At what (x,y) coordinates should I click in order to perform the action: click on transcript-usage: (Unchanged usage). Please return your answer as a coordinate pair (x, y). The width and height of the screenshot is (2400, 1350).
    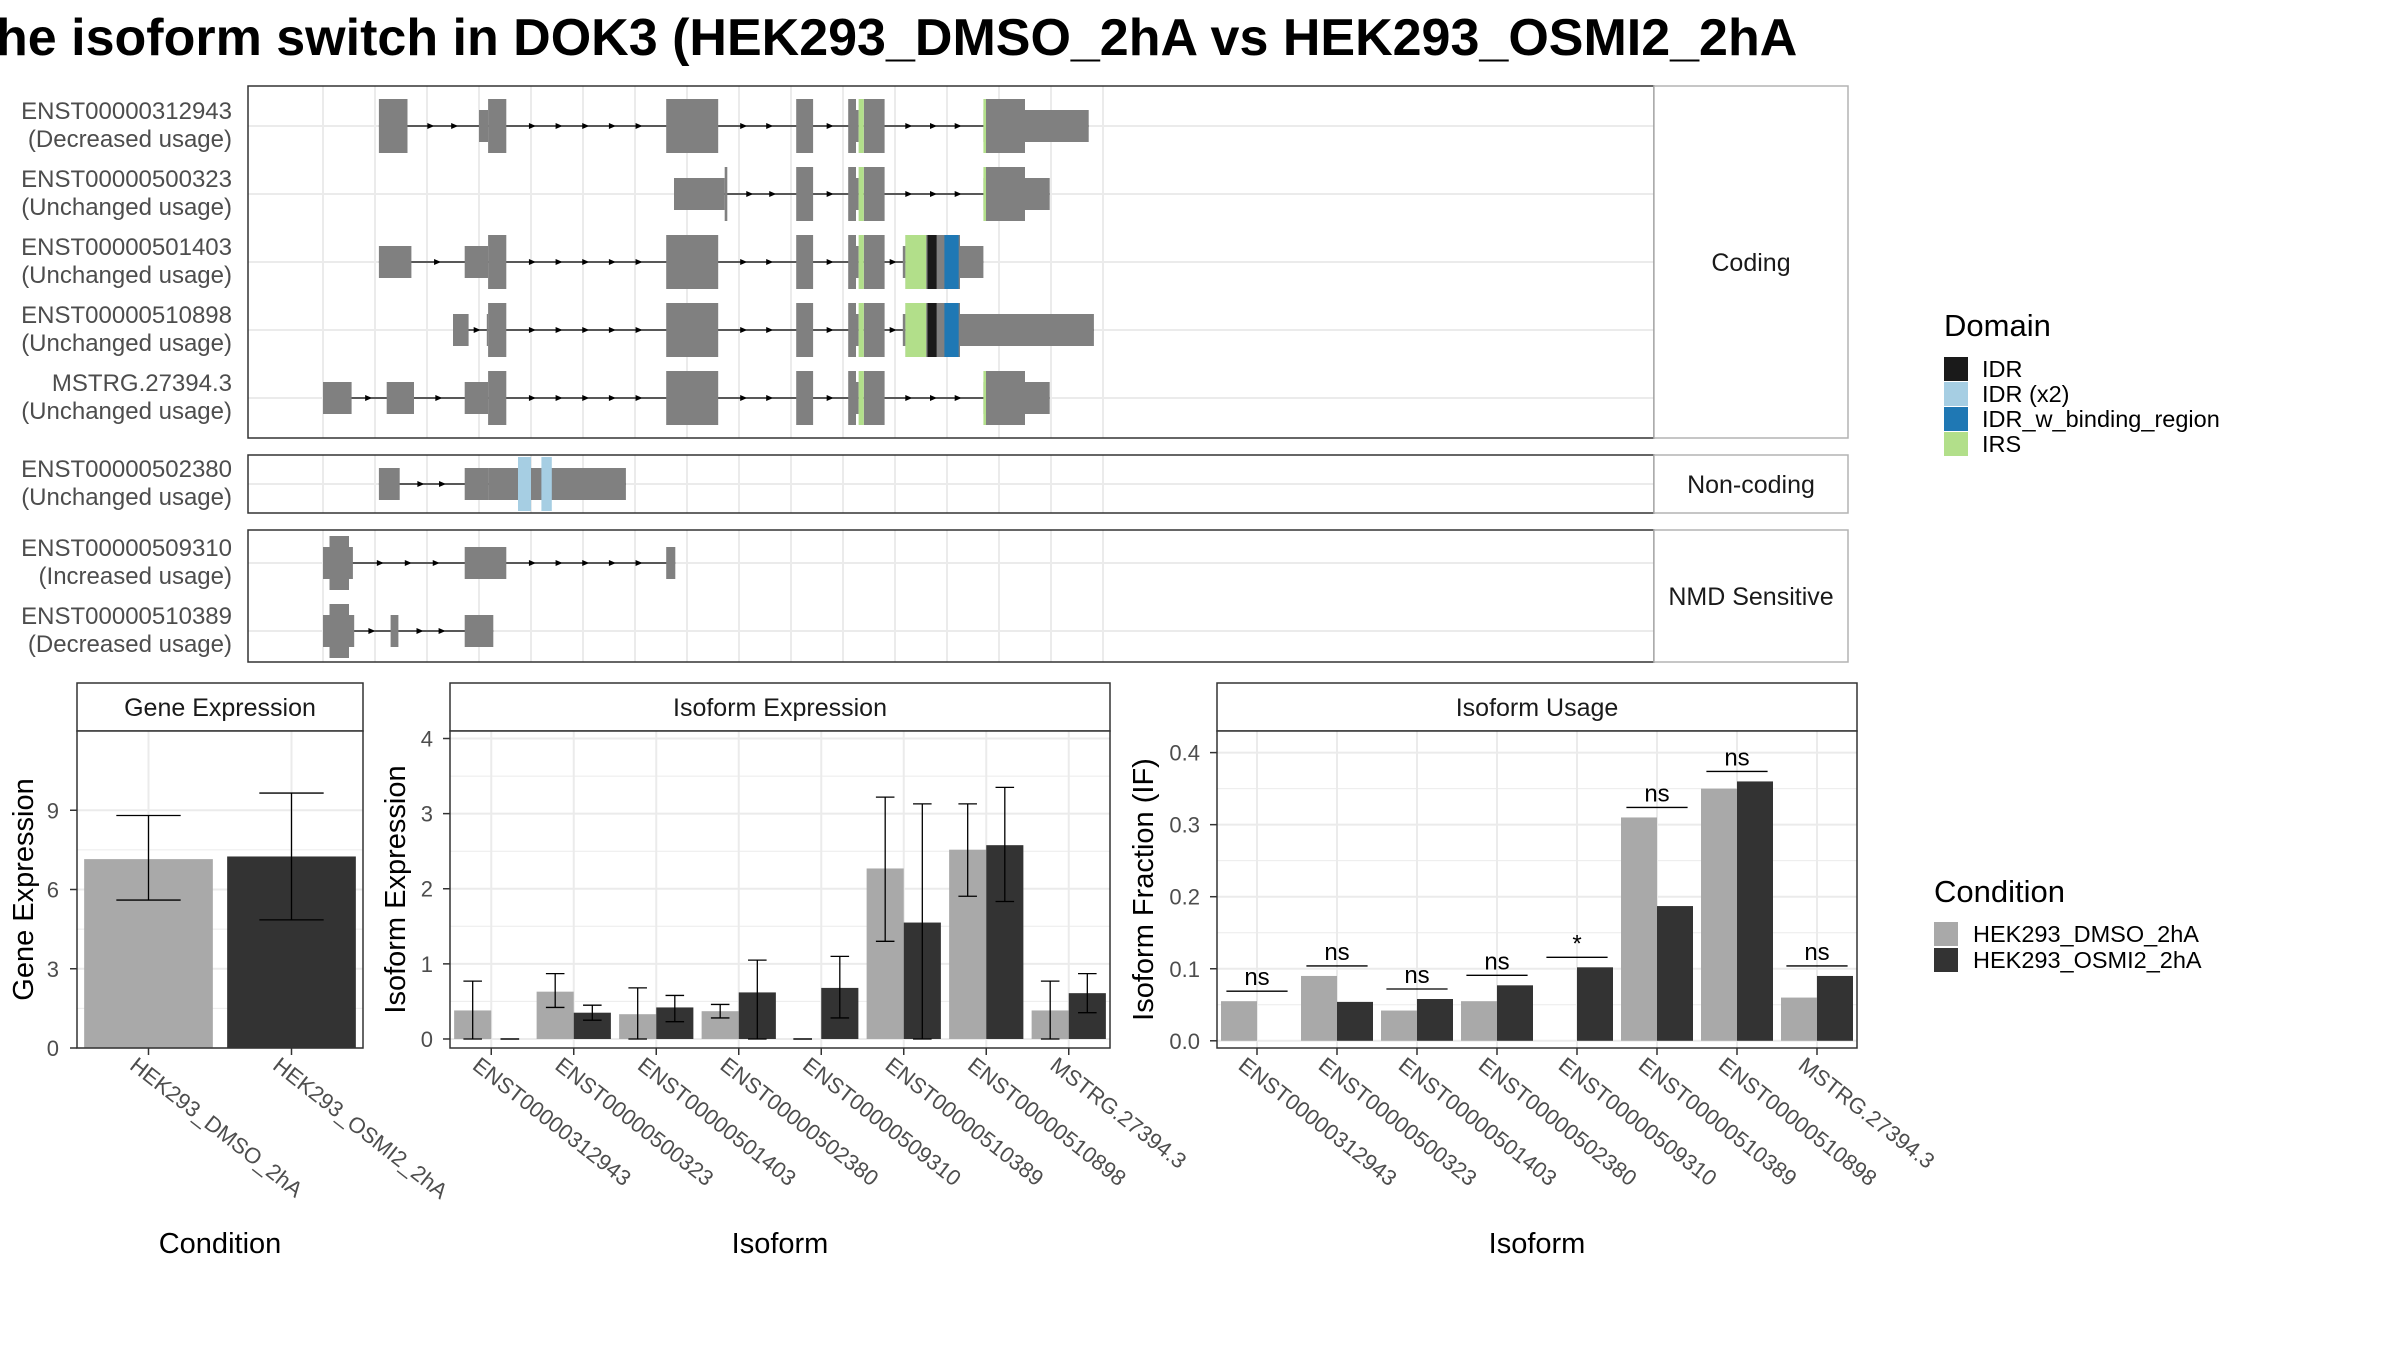
    Looking at the image, I should click on (126, 275).